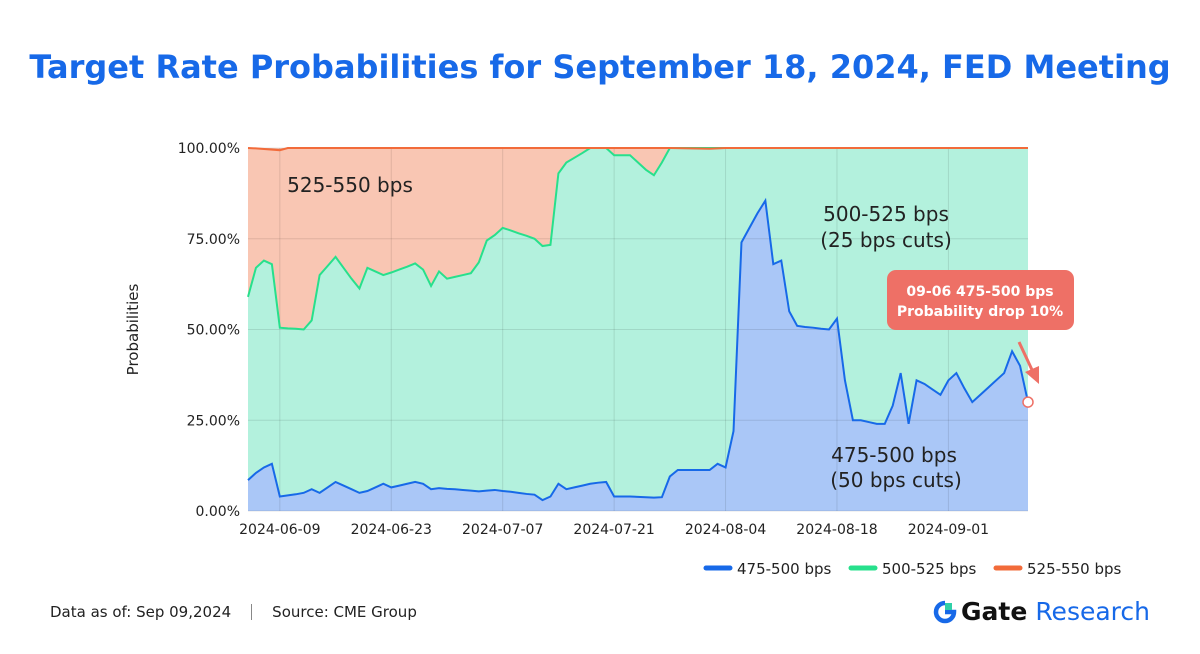 This screenshot has width=1200, height=654. What do you see at coordinates (218, 512) in the screenshot?
I see `y-tick-label: 0.00%` at bounding box center [218, 512].